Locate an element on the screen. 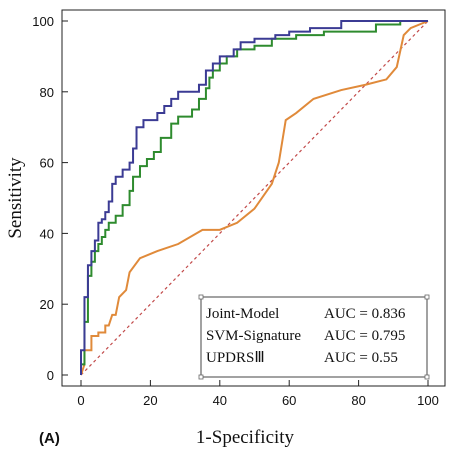 The height and width of the screenshot is (457, 465). y-axis: 0 20 40 60 80 100 is located at coordinates (50, 198).